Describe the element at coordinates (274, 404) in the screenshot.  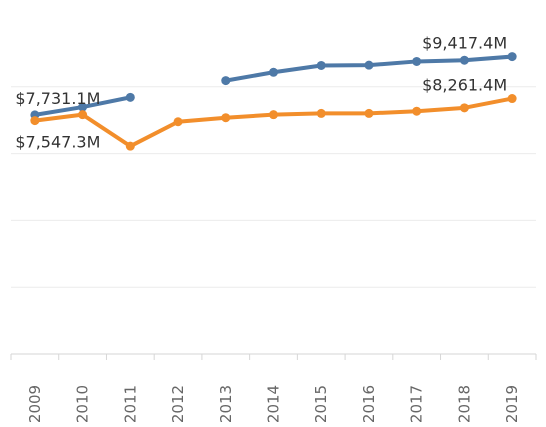
I see `x-tick-label: 2014` at that location.